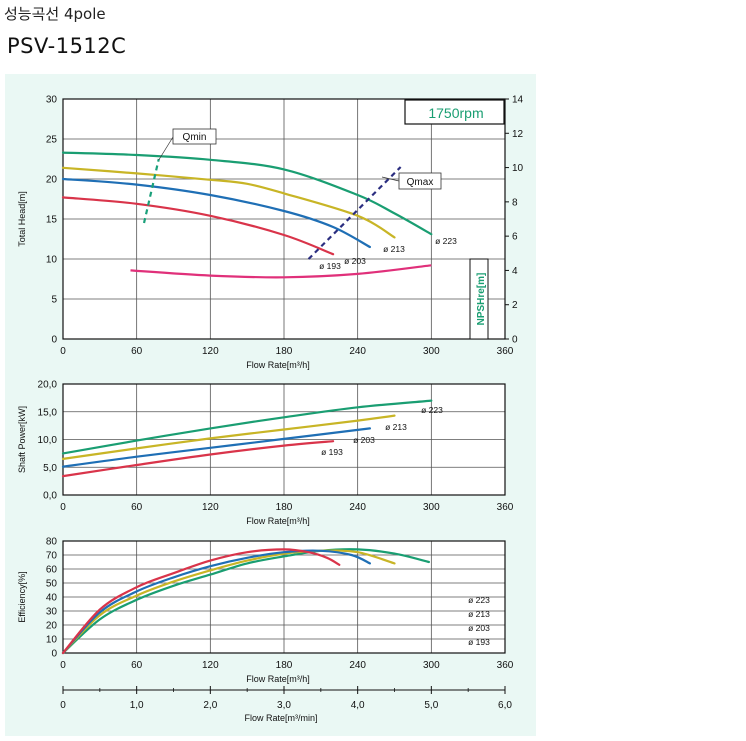 Image resolution: width=746 pixels, height=741 pixels. Describe the element at coordinates (54, 340) in the screenshot. I see `y-tick-label: 0` at that location.